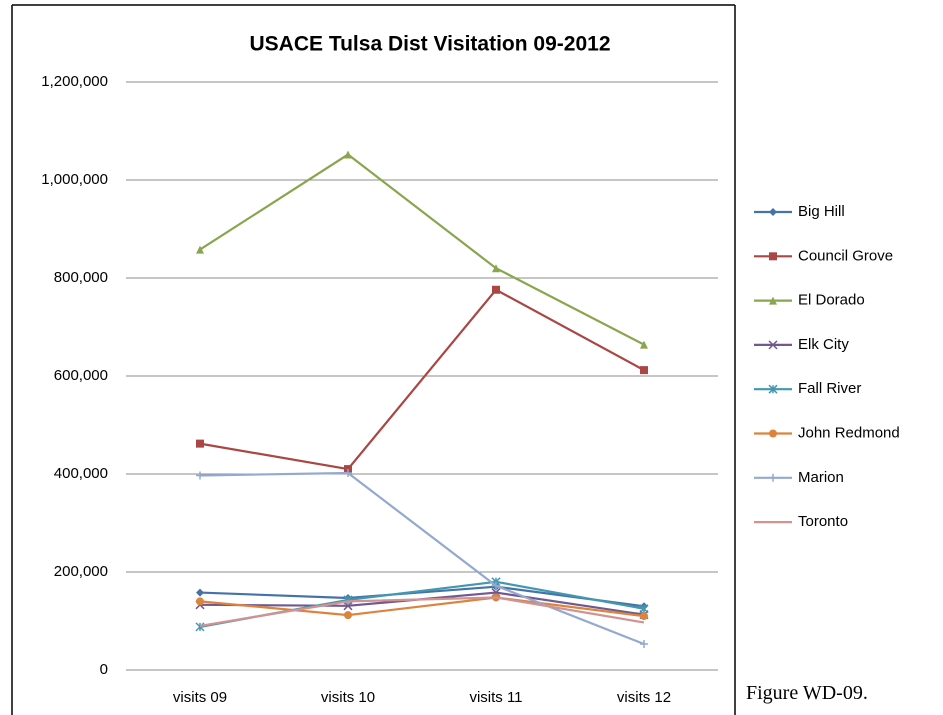  What do you see at coordinates (831, 300) in the screenshot?
I see `legend-label: El Dorado` at bounding box center [831, 300].